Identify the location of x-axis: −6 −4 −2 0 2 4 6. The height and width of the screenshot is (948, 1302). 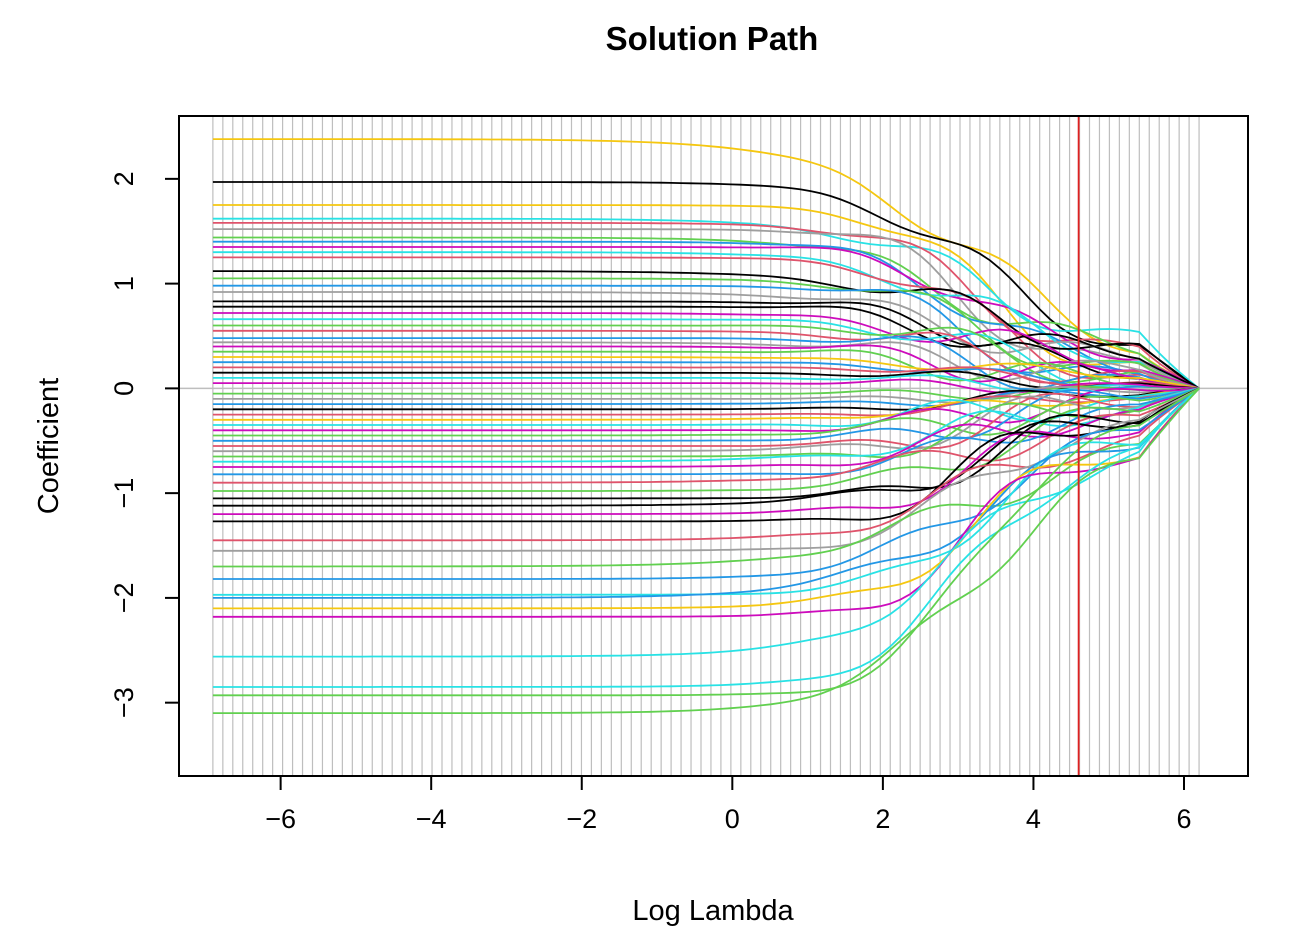
(728, 805).